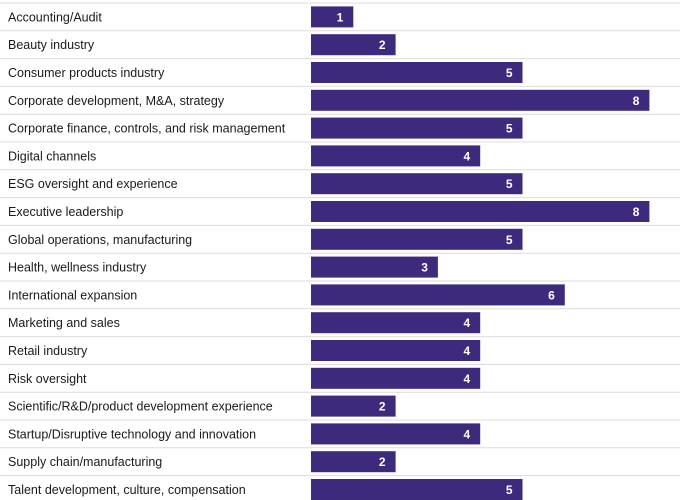  I want to click on category-label: ESG oversight and experience, so click(93, 184).